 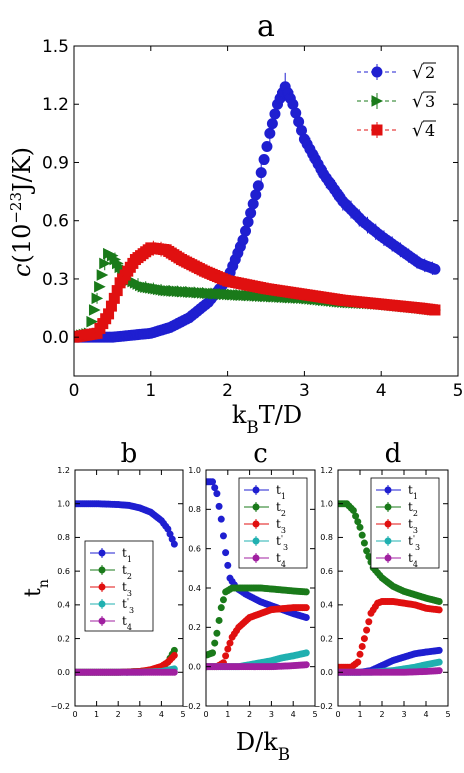 I want to click on y-tick-label: 0.8, so click(x=63, y=537).